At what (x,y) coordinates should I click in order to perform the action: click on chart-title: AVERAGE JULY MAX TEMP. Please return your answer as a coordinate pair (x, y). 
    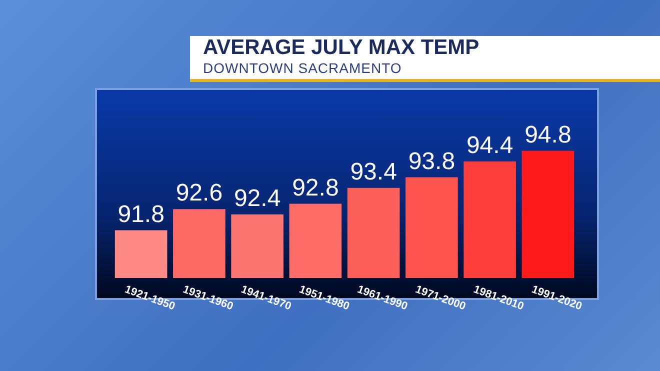
    Looking at the image, I should click on (341, 48).